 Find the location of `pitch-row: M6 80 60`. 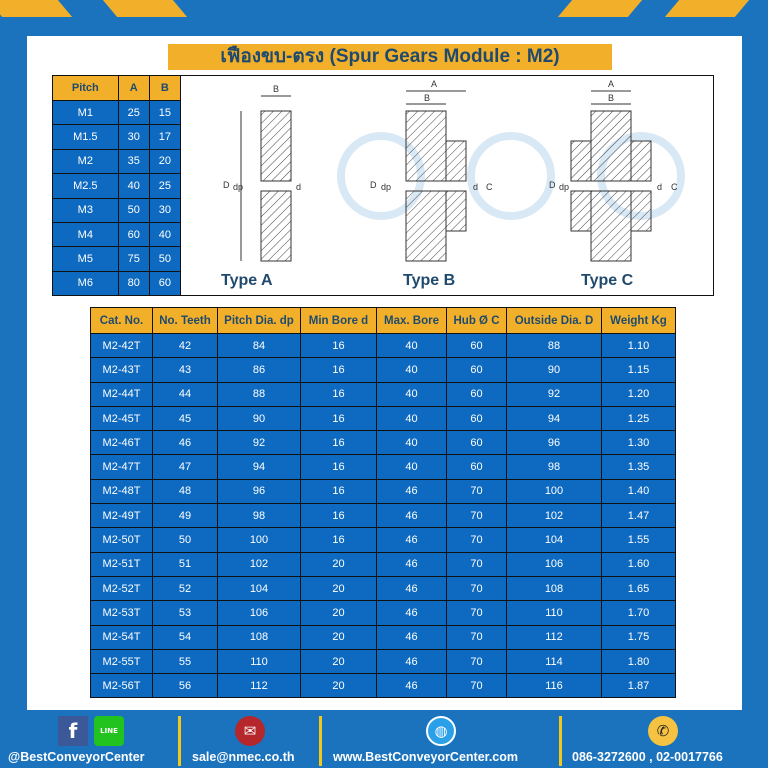

pitch-row: M6 80 60 is located at coordinates (117, 283).